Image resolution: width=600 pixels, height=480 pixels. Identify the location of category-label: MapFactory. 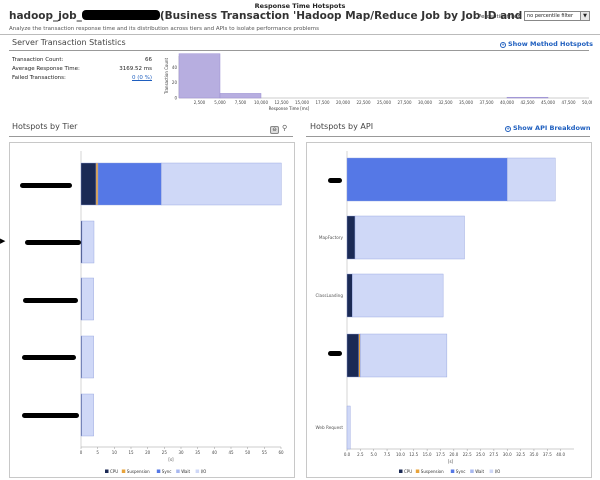
(331, 237).